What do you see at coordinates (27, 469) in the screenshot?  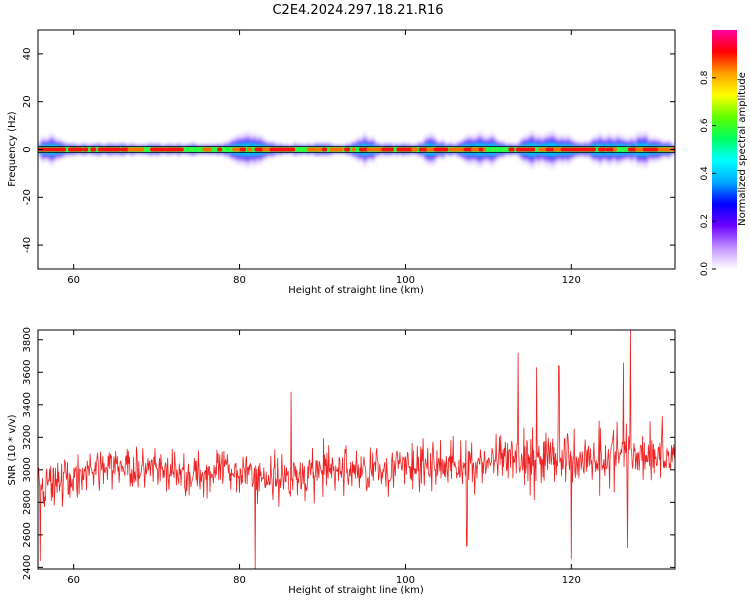 I see `y-tick-label: 3000` at bounding box center [27, 469].